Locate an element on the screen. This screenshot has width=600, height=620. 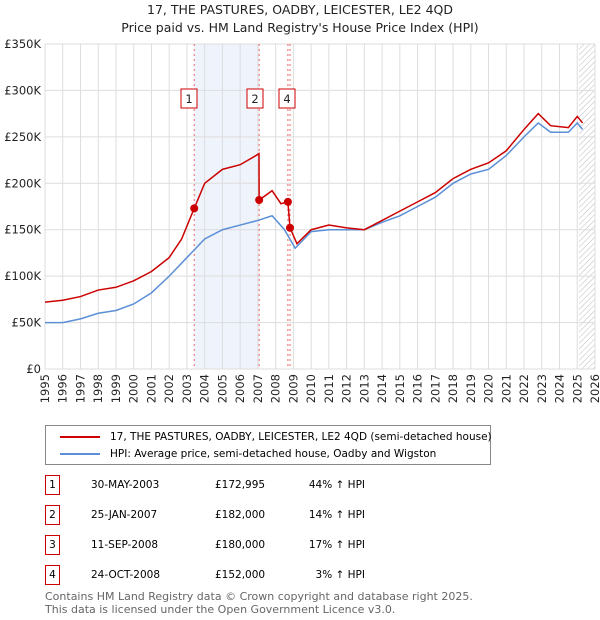
x-tick-label: 2024 is located at coordinates (560, 388).